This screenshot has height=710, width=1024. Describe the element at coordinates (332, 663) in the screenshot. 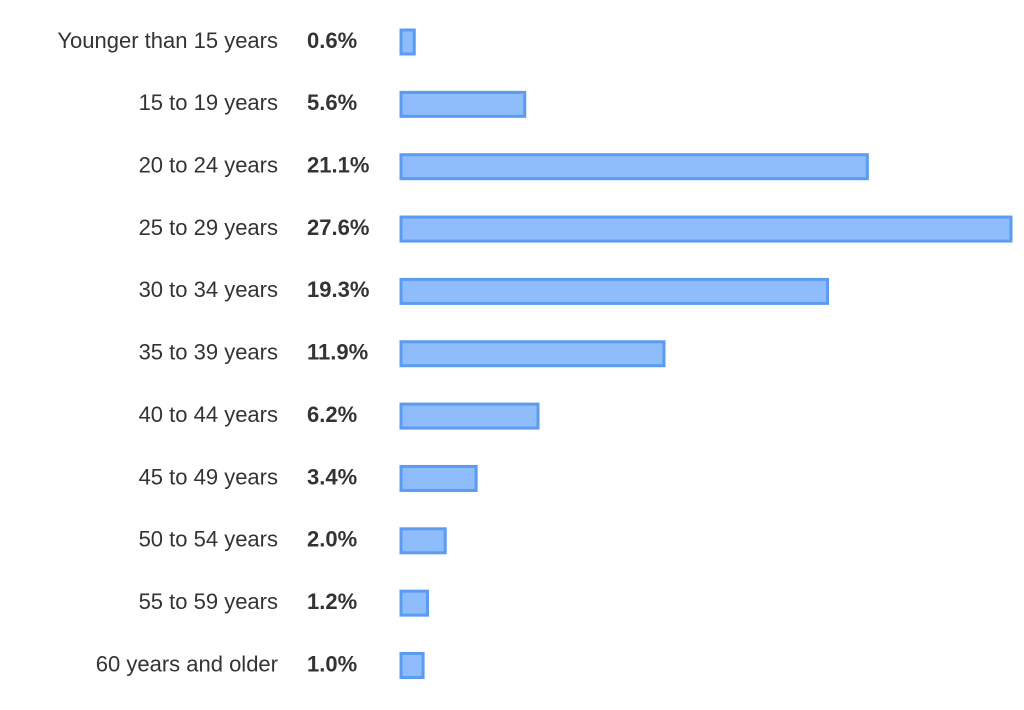

I see `value-label: 1.0%` at that location.